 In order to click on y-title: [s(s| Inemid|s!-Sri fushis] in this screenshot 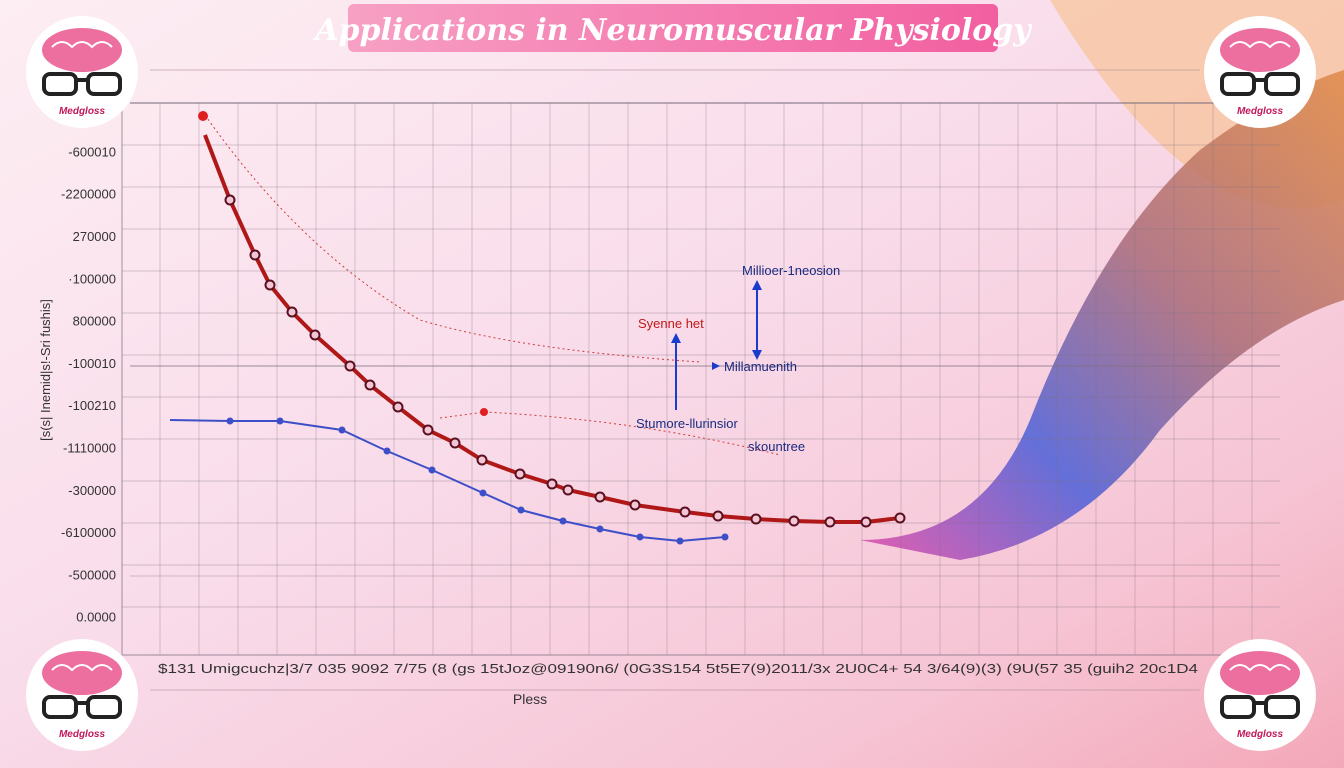, I will do `click(45, 370)`.